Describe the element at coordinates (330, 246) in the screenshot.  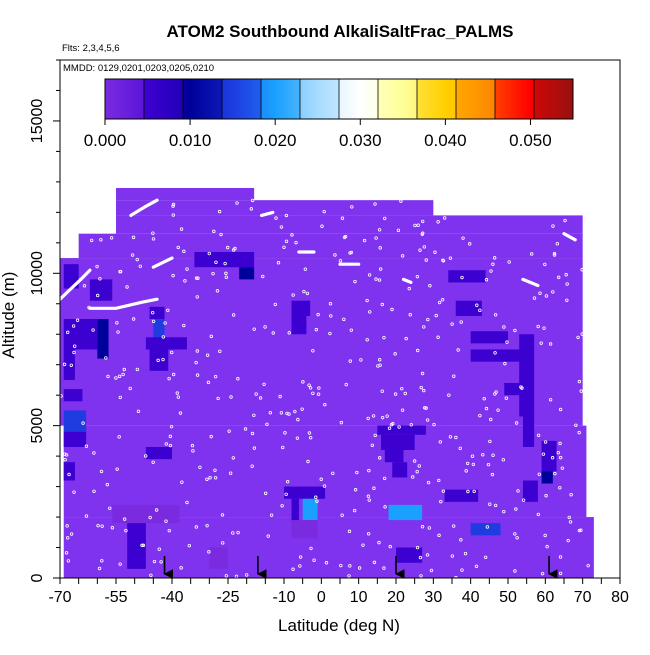
I see `coverage-row` at that location.